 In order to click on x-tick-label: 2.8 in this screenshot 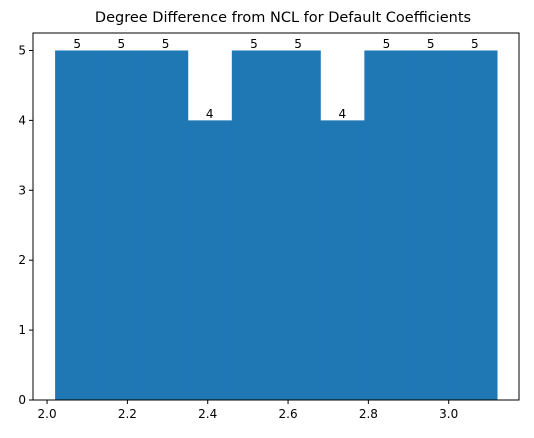, I will do `click(368, 414)`.